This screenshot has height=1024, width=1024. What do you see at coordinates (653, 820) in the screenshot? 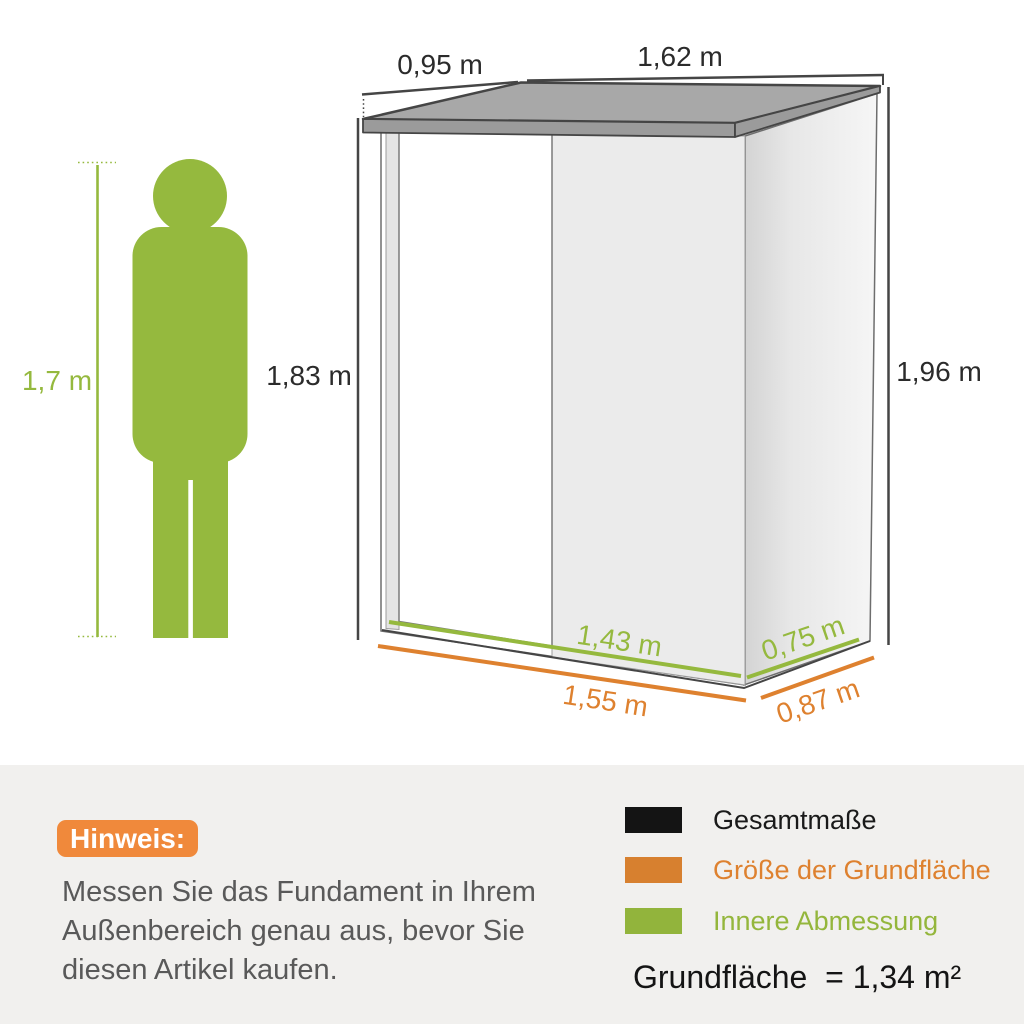
I see `legend-swatch-black` at bounding box center [653, 820].